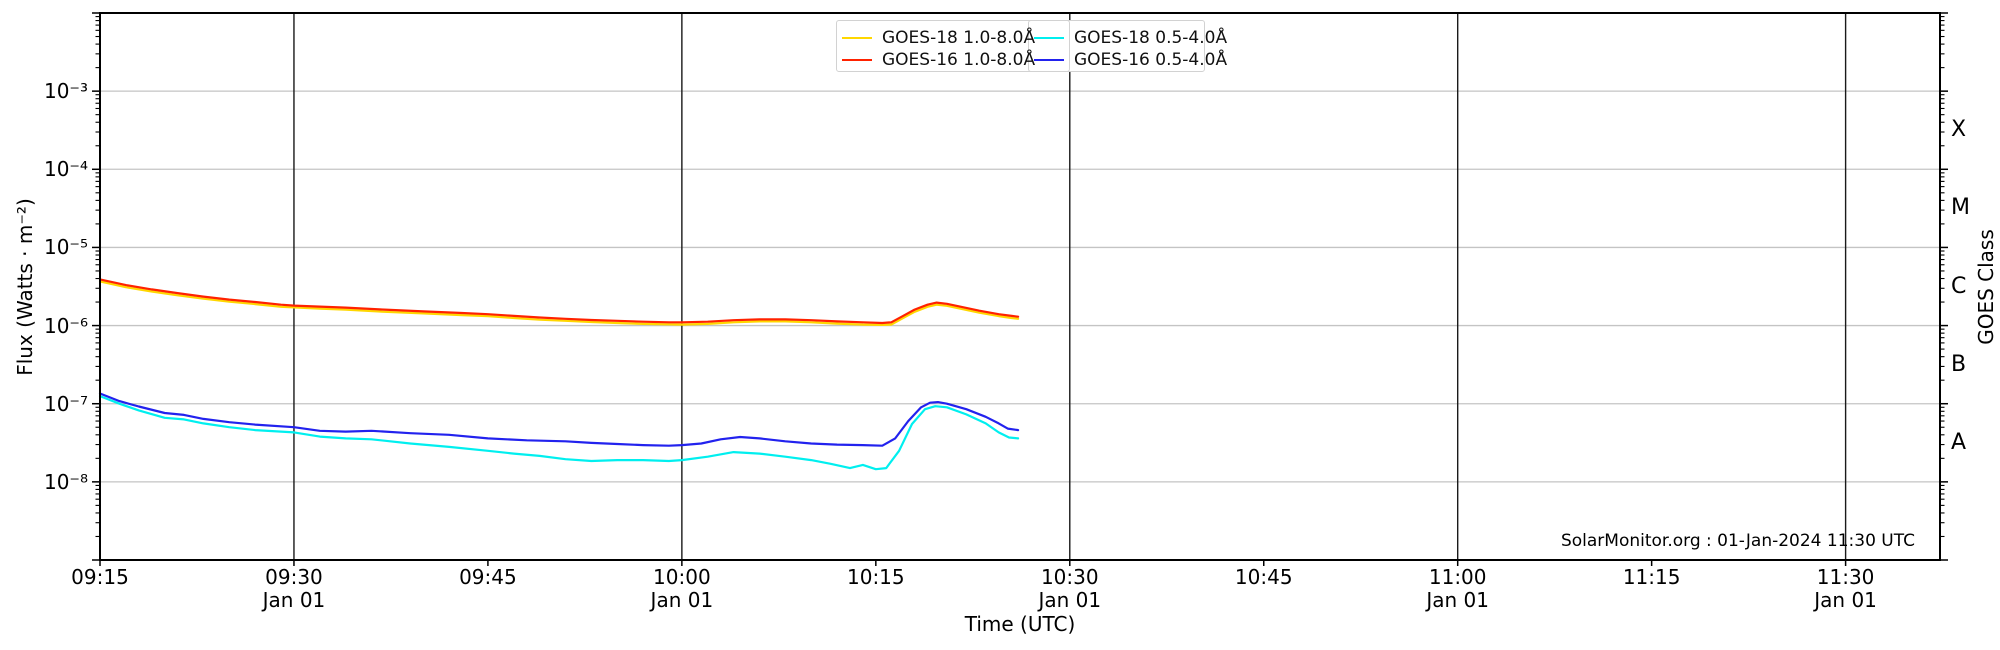  I want to click on legend-entry: GOES-18 1.0-8.0Å, so click(952, 38).